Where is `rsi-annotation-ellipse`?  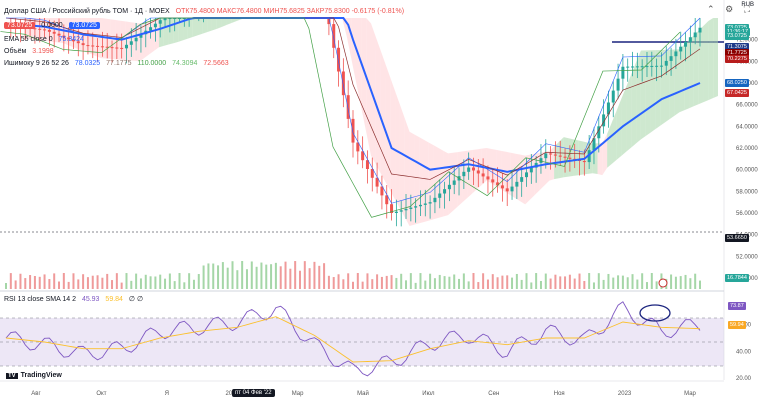 rsi-annotation-ellipse is located at coordinates (655, 313).